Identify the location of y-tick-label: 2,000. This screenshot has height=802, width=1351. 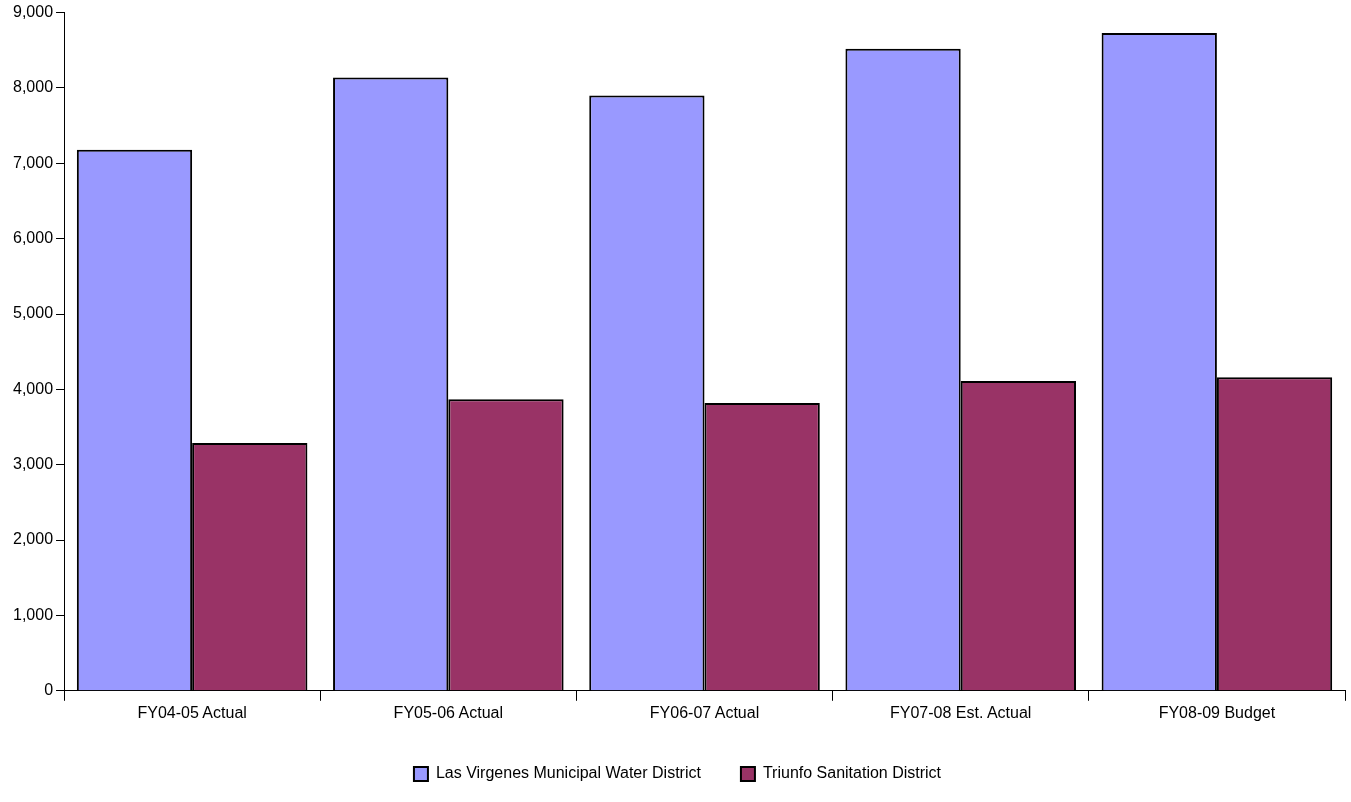
(33, 539).